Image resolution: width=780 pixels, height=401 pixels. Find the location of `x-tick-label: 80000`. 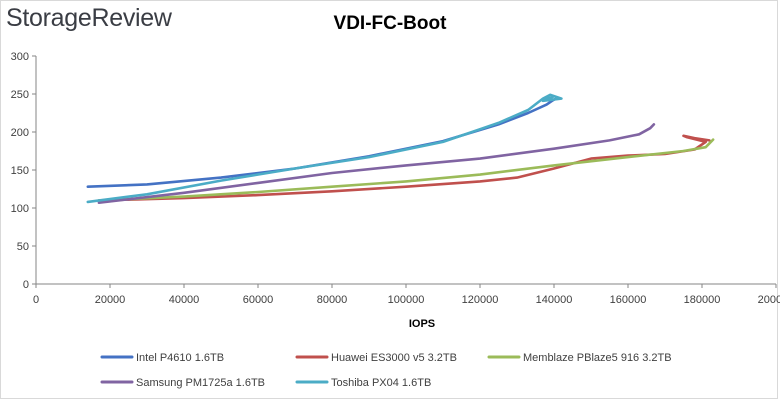

x-tick-label: 80000 is located at coordinates (332, 300).